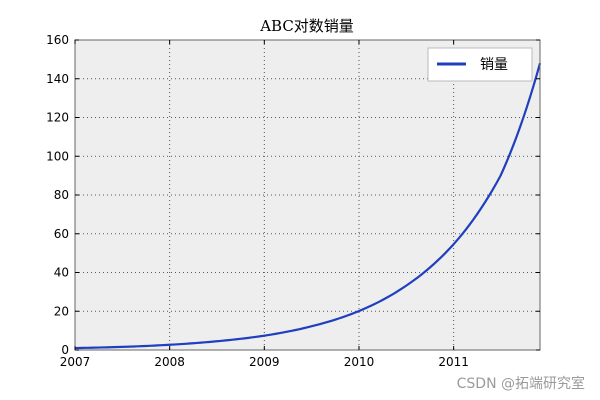  Describe the element at coordinates (57, 40) in the screenshot. I see `y-tick-label: 160` at that location.